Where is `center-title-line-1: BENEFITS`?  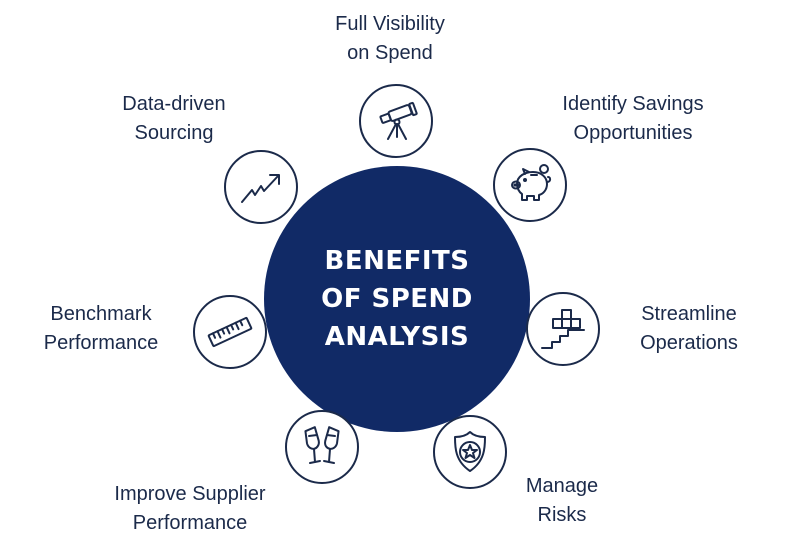
center-title-line-1: BENEFITS is located at coordinates (397, 261).